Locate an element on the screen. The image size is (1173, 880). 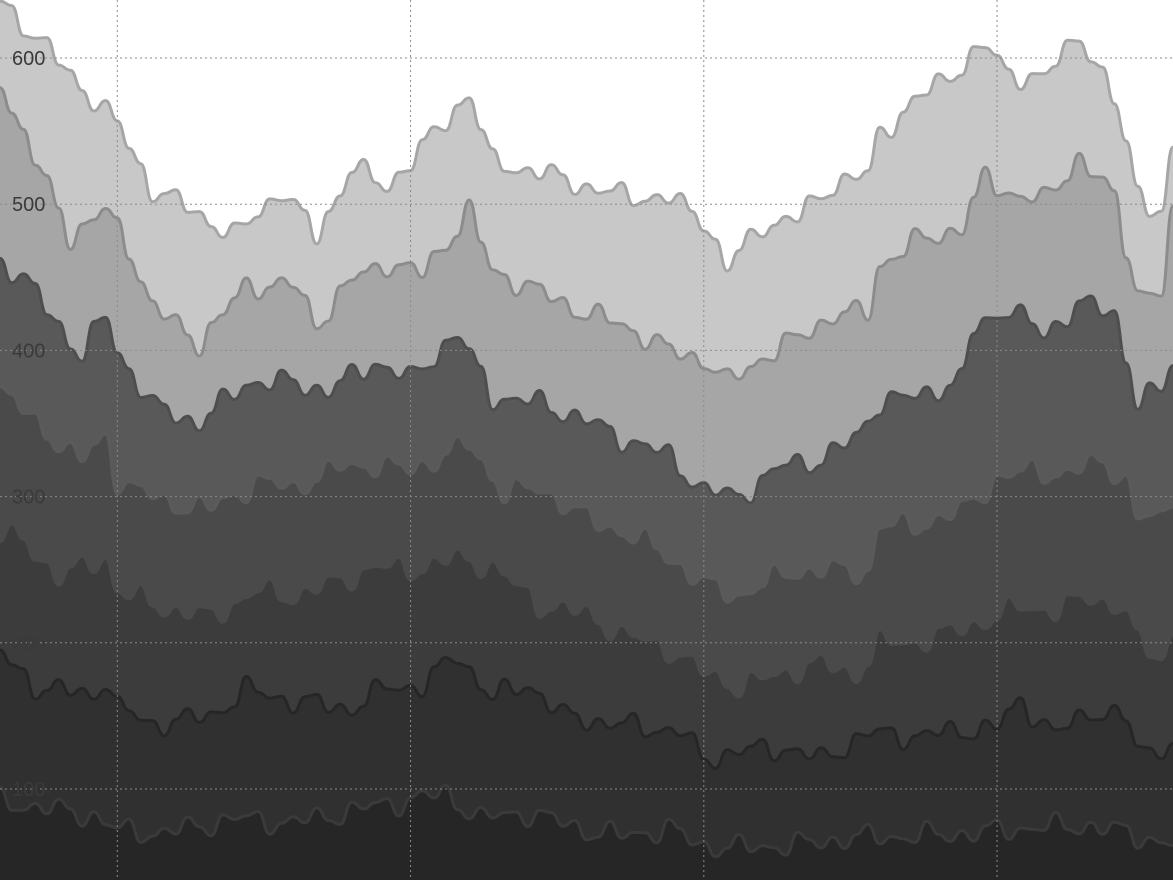
y-tick-label-100: 100 is located at coordinates (28, 790).